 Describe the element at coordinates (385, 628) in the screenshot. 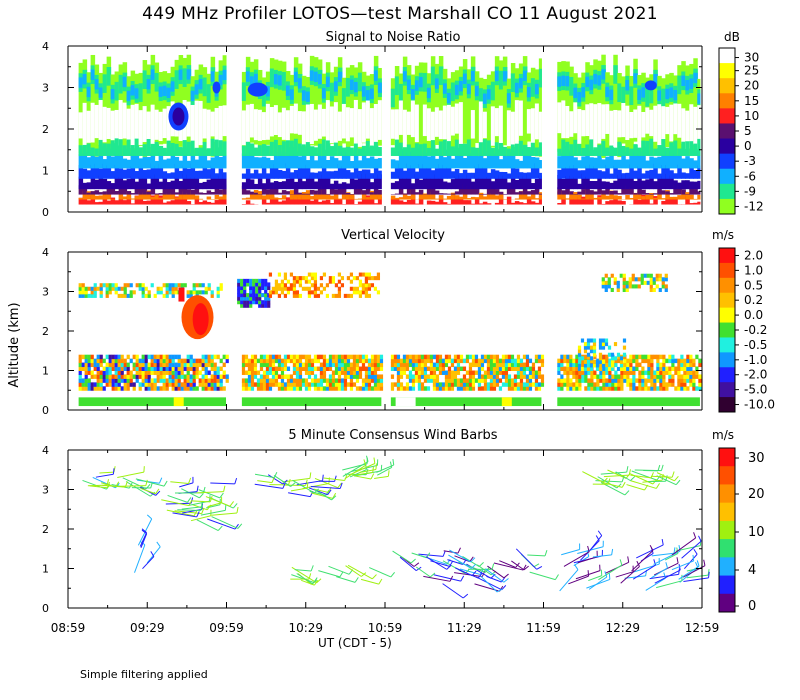

I see `x-tick-label: 10:59` at that location.